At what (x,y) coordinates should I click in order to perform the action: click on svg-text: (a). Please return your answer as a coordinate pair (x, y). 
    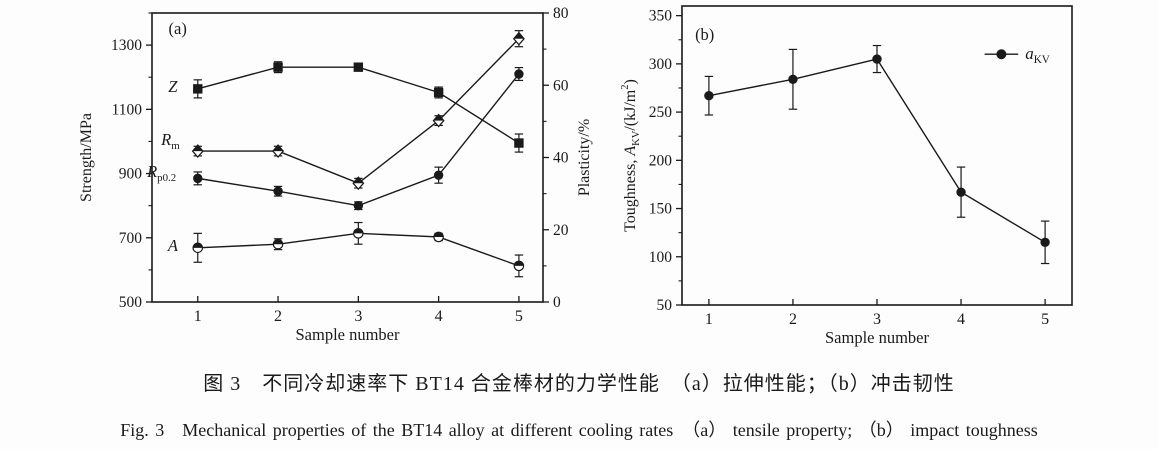
    Looking at the image, I should click on (178, 28).